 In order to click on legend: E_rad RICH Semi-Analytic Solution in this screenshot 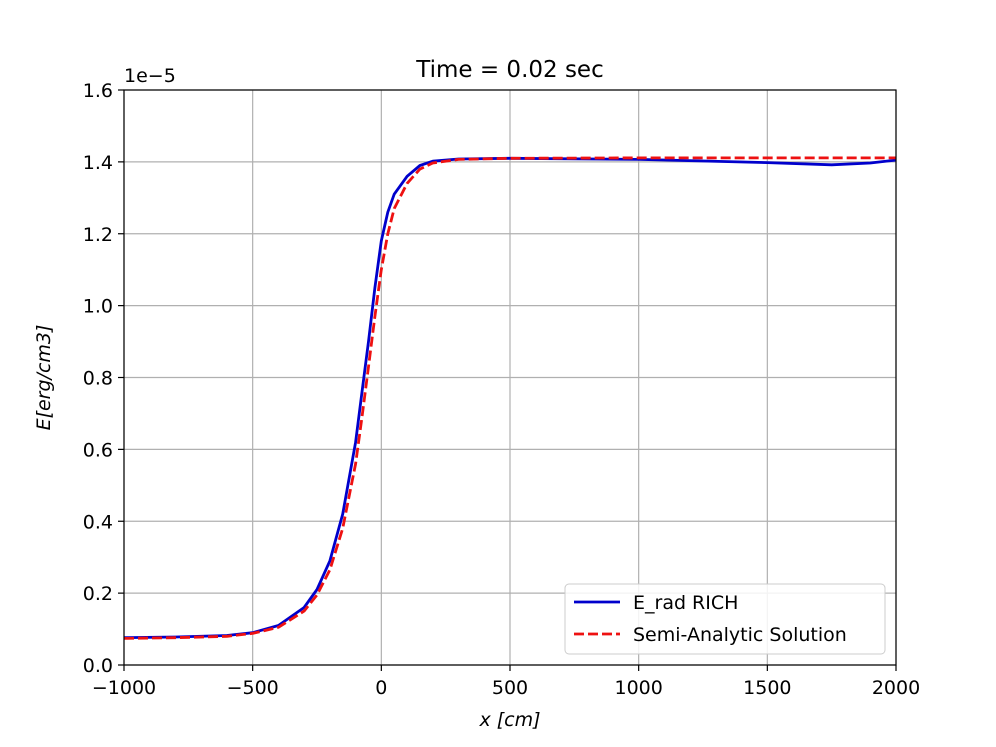, I will do `click(725, 619)`.